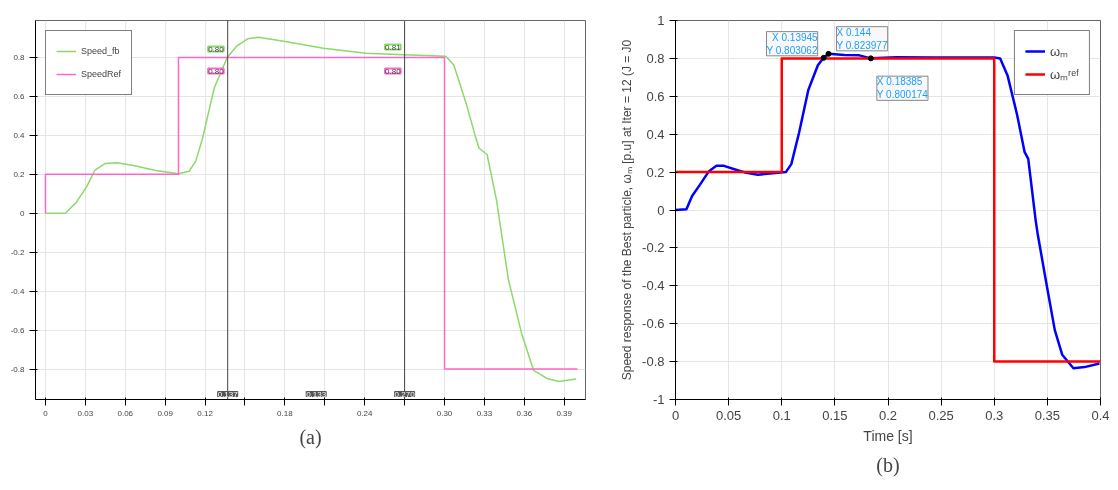 This screenshot has height=490, width=1118. I want to click on legend-label: SpeedRef, so click(101, 74).